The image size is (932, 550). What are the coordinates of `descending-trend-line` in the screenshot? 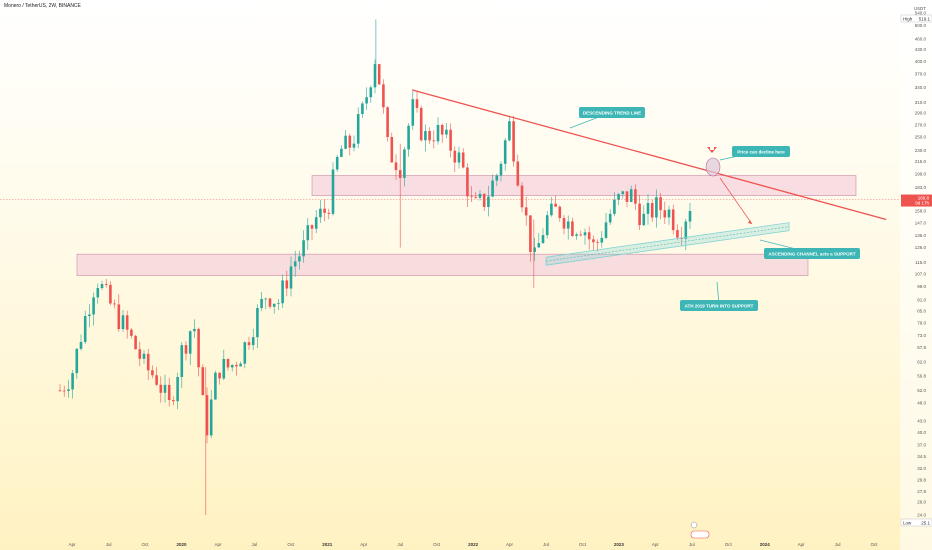 It's located at (649, 155).